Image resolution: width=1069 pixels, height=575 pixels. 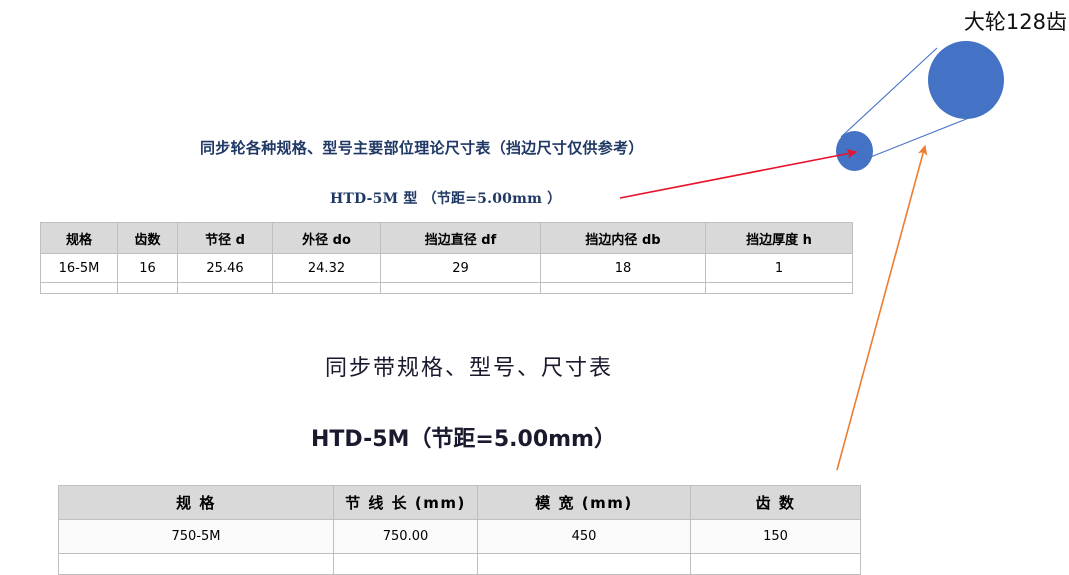 I want to click on column-header: 挡边直径 df, so click(x=460, y=238).